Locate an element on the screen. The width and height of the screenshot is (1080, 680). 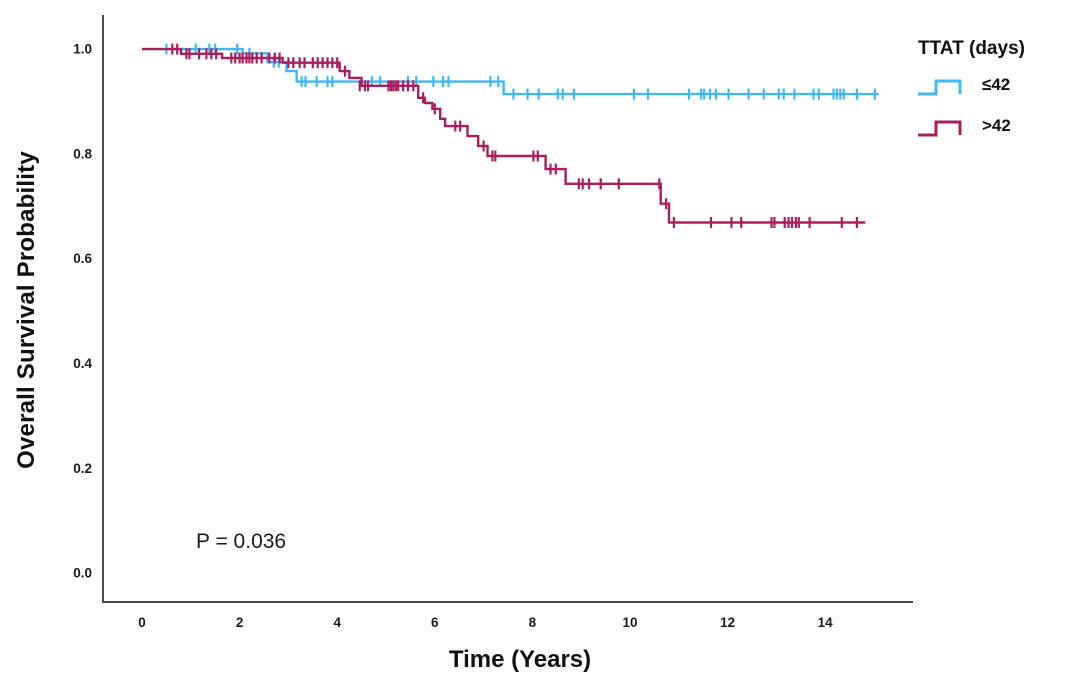
legend: TTAT (days) ≤42 >42 is located at coordinates (970, 96).